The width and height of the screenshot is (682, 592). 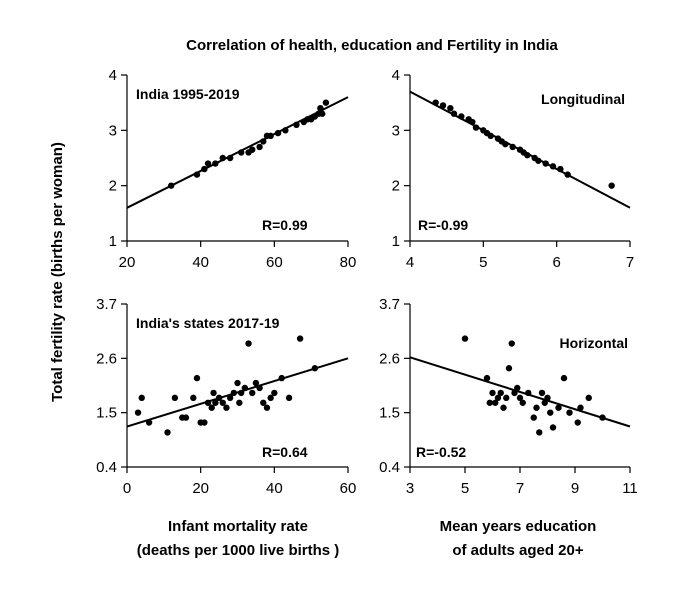 What do you see at coordinates (508, 396) in the screenshot?
I see `scatter-panel-4: 0.4 1.5 2.6 3.7 3 5 7 9 11 Horizontal R=-0.52` at bounding box center [508, 396].